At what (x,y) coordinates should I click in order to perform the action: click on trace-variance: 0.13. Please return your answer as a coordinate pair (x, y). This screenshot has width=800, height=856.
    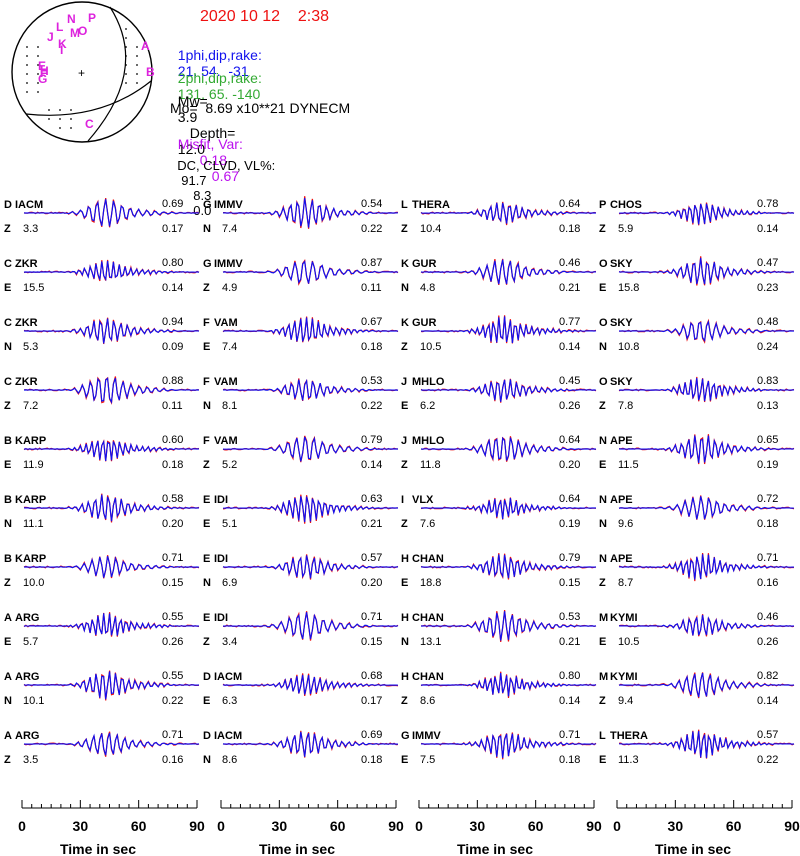
    Looking at the image, I should click on (767, 406).